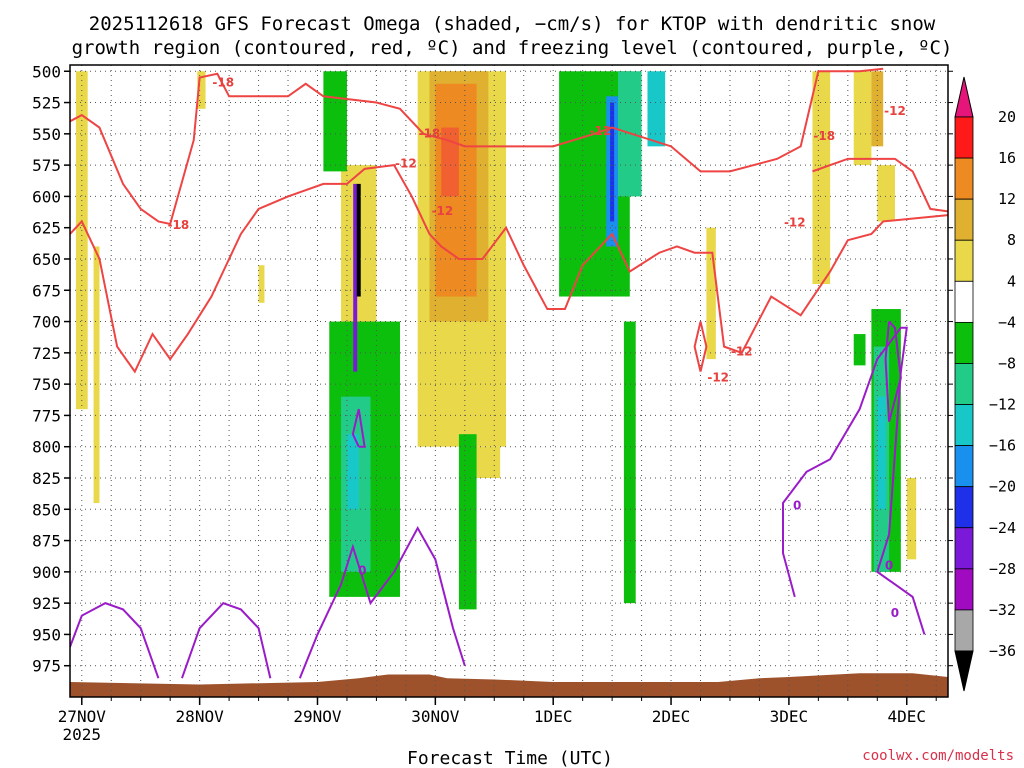  What do you see at coordinates (46, 572) in the screenshot?
I see `y-tick-label-16: 900` at bounding box center [46, 572].